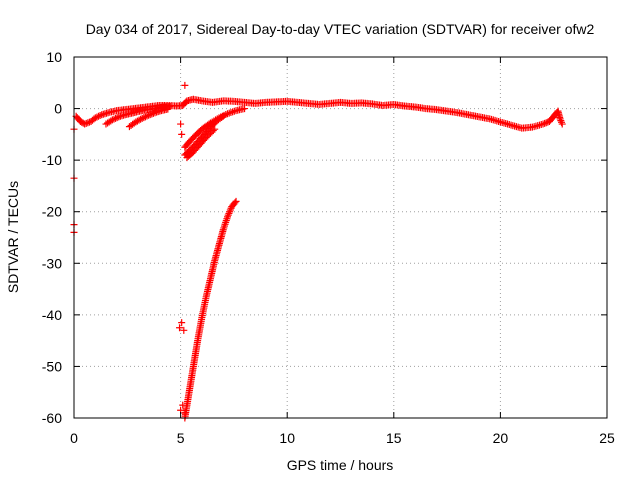 This screenshot has width=640, height=480. Describe the element at coordinates (13, 237) in the screenshot. I see `y-axis-label: SDTVAR / TECUs` at that location.